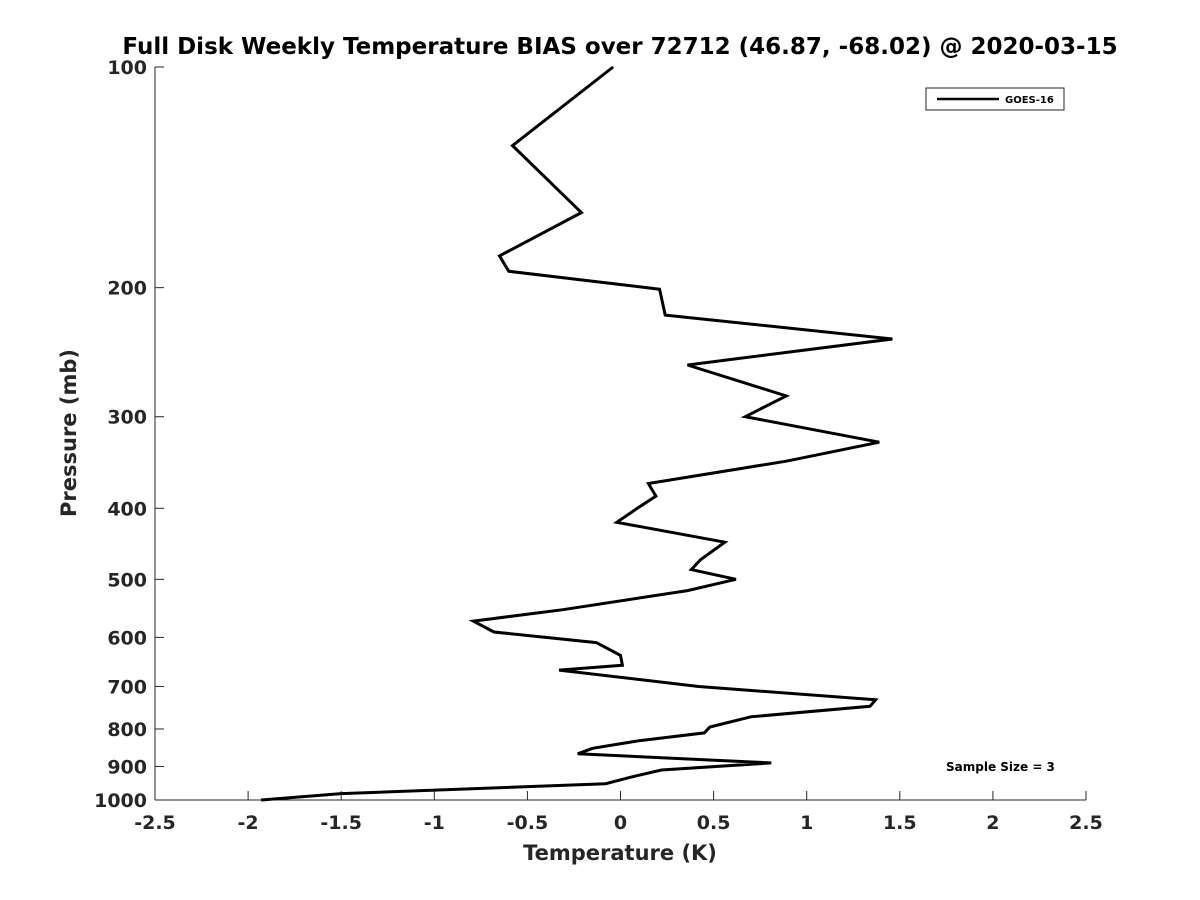 Image resolution: width=1200 pixels, height=900 pixels. Describe the element at coordinates (528, 823) in the screenshot. I see `x-tick-label: -0.5` at that location.